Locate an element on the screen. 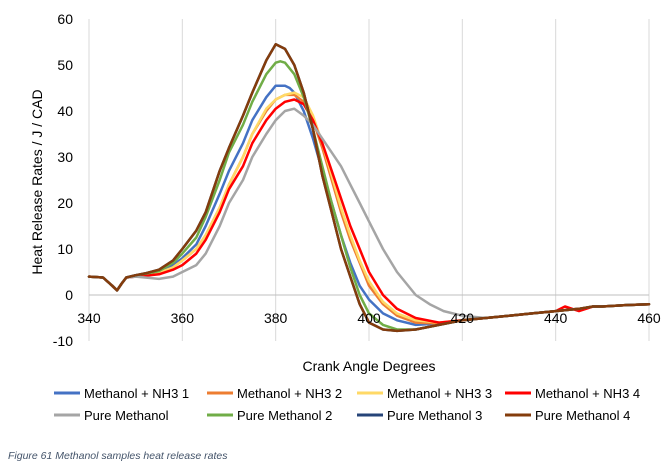  legend-label: Pure Methanol is located at coordinates (126, 415).